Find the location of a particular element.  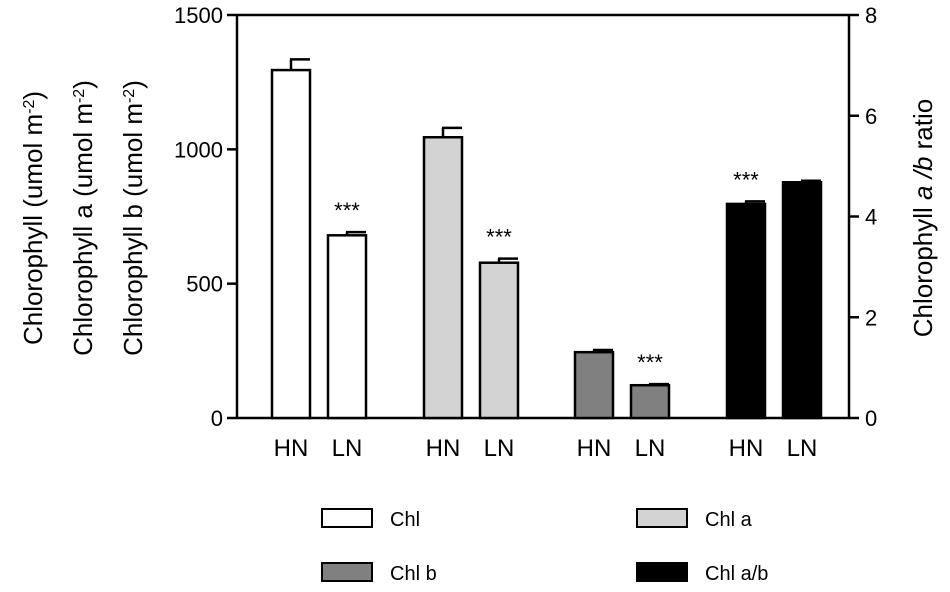

right-axis-title: Chlorophyll a /b ratio is located at coordinates (923, 218).